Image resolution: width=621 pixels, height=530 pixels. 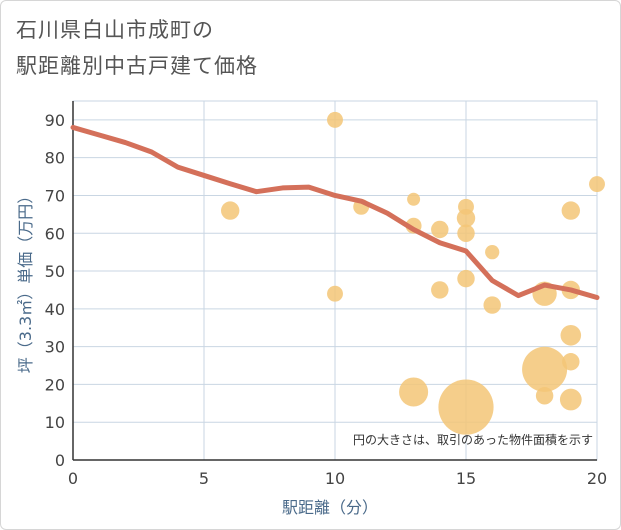 What do you see at coordinates (55, 384) in the screenshot?
I see `y-tick-label: 20` at bounding box center [55, 384].